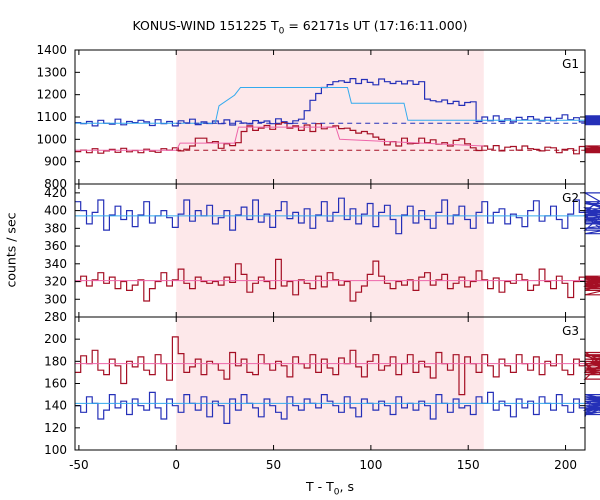 The image size is (600, 500). Describe the element at coordinates (55, 264) in the screenshot. I see `g2-ytick-label: 340` at that location.